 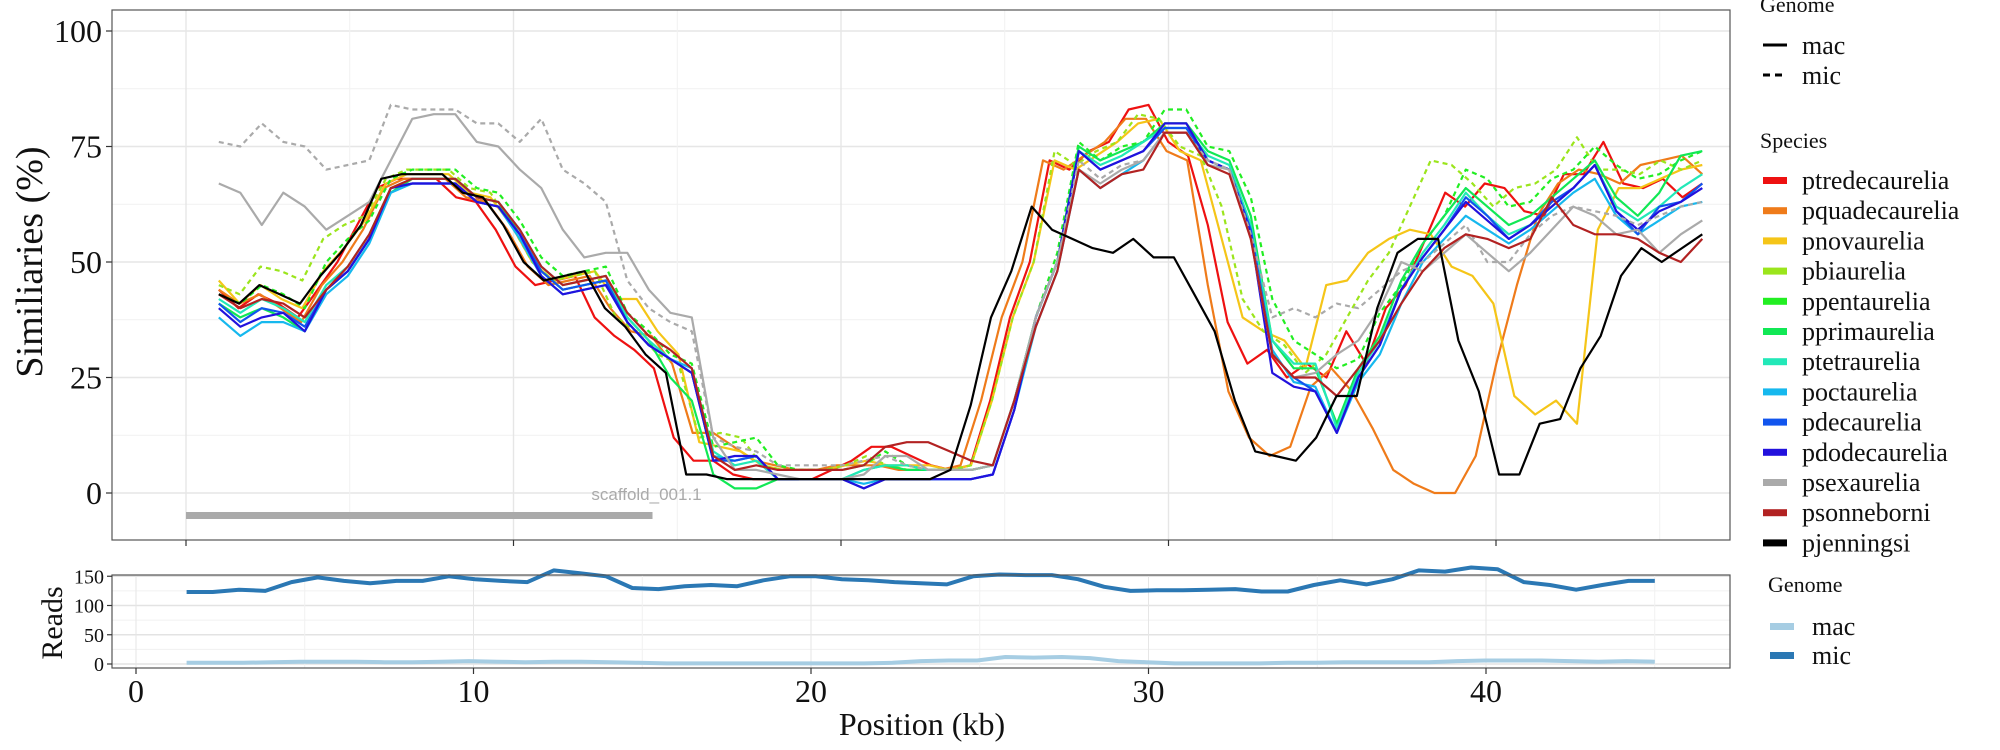 I want to click on similarity-y-ticks: 0 25 50 75 100, so click(x=83, y=262).